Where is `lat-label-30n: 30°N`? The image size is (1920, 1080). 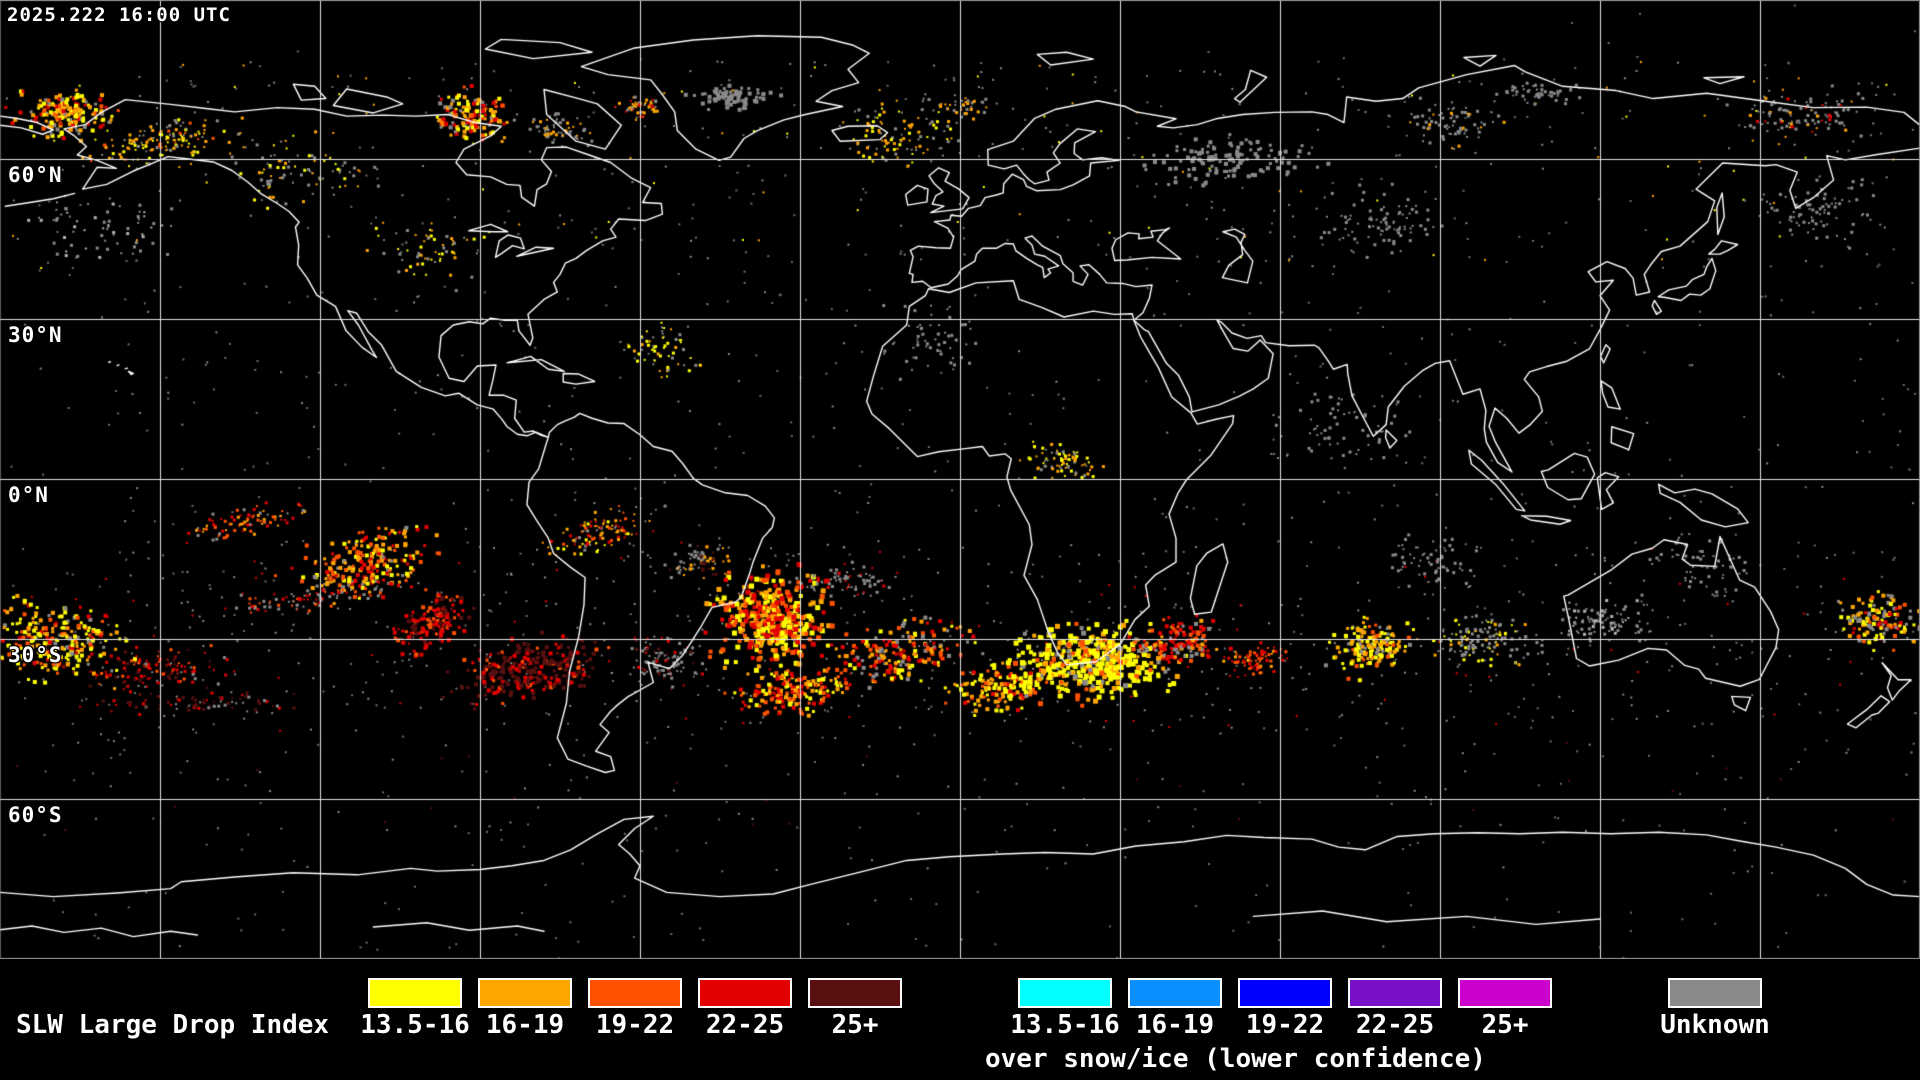
lat-label-30n: 30°N is located at coordinates (35, 335).